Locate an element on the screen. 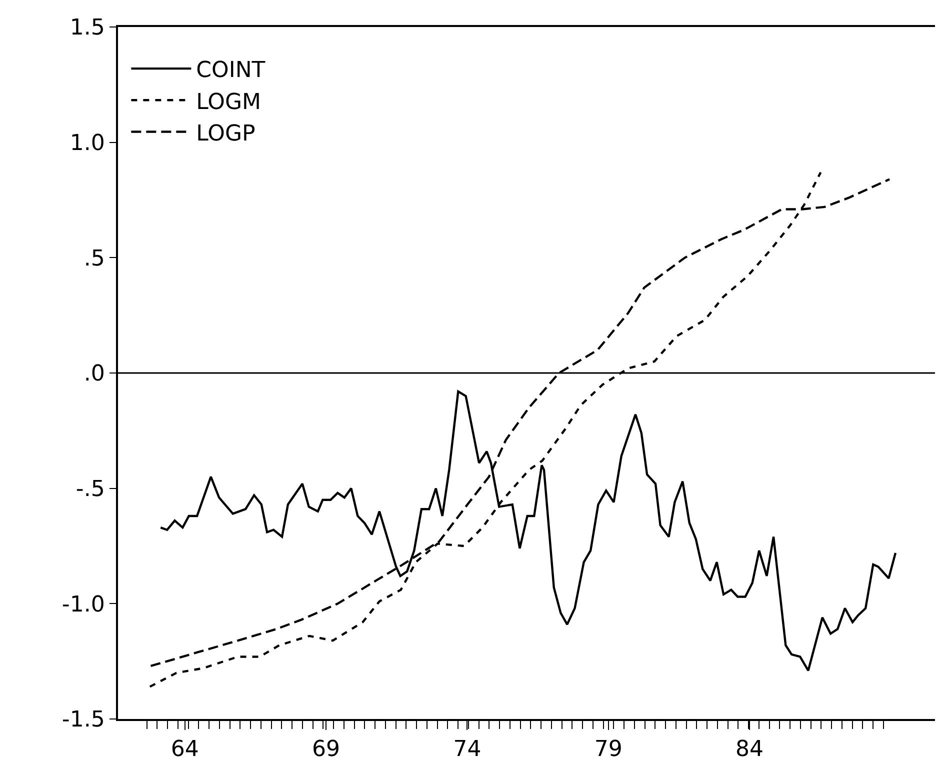 Image resolution: width=937 pixels, height=778 pixels. x-tick-label: 84 is located at coordinates (750, 749).